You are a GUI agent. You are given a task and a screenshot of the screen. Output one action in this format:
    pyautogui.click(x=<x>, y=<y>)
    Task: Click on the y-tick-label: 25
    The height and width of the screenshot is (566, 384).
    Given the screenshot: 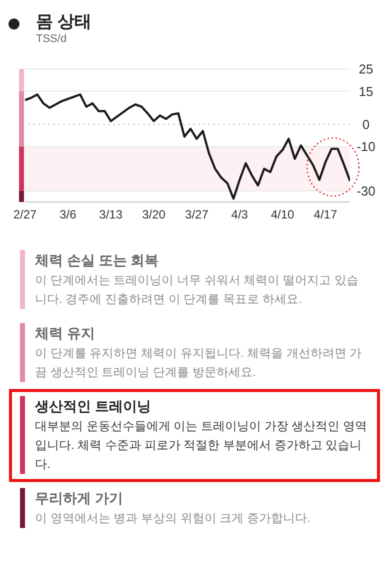 What is the action you would take?
    pyautogui.click(x=366, y=69)
    